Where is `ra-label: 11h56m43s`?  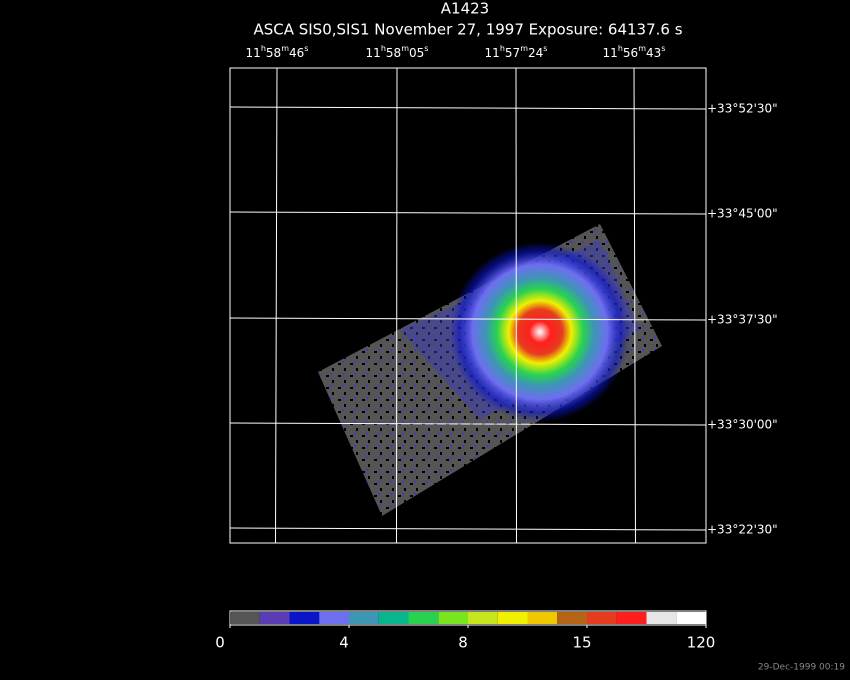
ra-label: 11h56m43s is located at coordinates (634, 52).